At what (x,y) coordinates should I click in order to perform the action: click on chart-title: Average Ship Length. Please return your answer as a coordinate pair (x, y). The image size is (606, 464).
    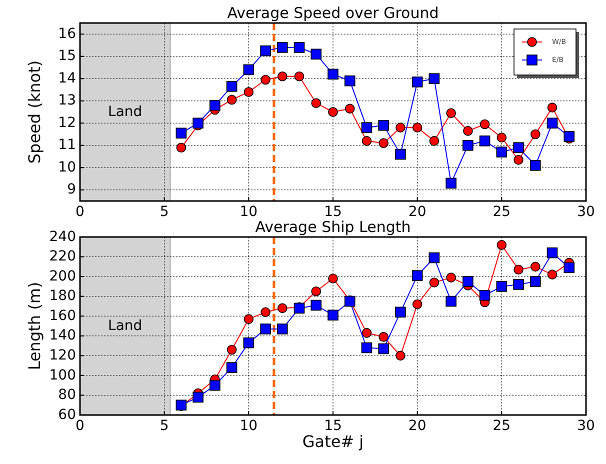
    Looking at the image, I should click on (333, 227).